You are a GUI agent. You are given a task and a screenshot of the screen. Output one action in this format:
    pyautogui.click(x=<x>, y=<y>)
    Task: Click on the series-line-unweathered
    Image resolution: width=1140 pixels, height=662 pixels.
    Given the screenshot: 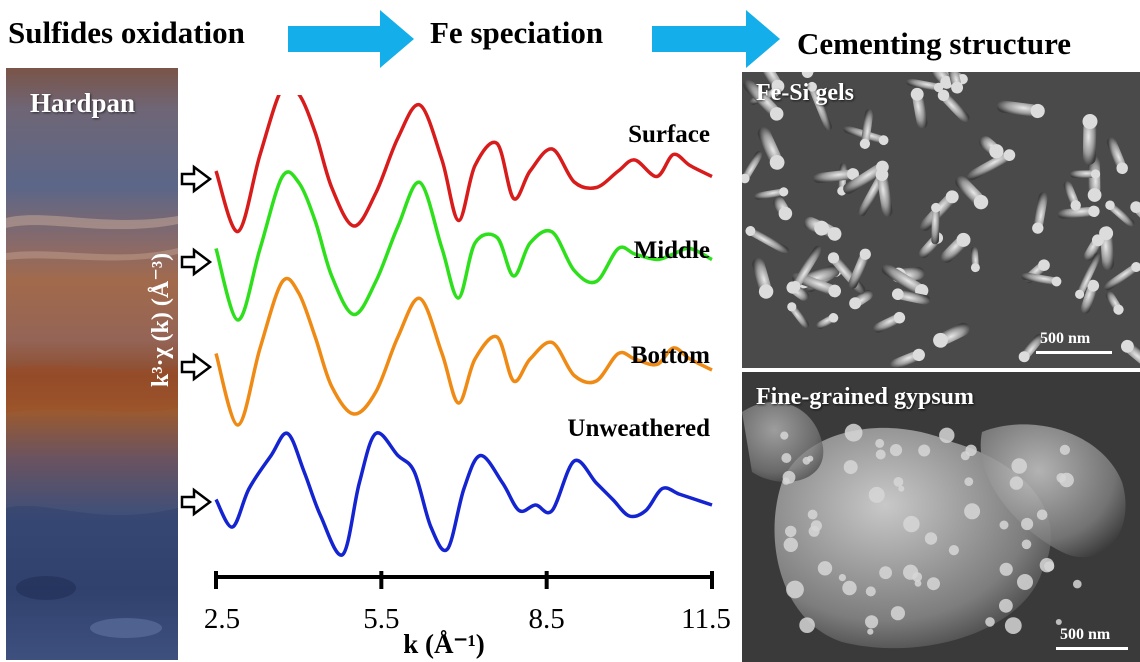 What is the action you would take?
    pyautogui.click(x=463, y=494)
    